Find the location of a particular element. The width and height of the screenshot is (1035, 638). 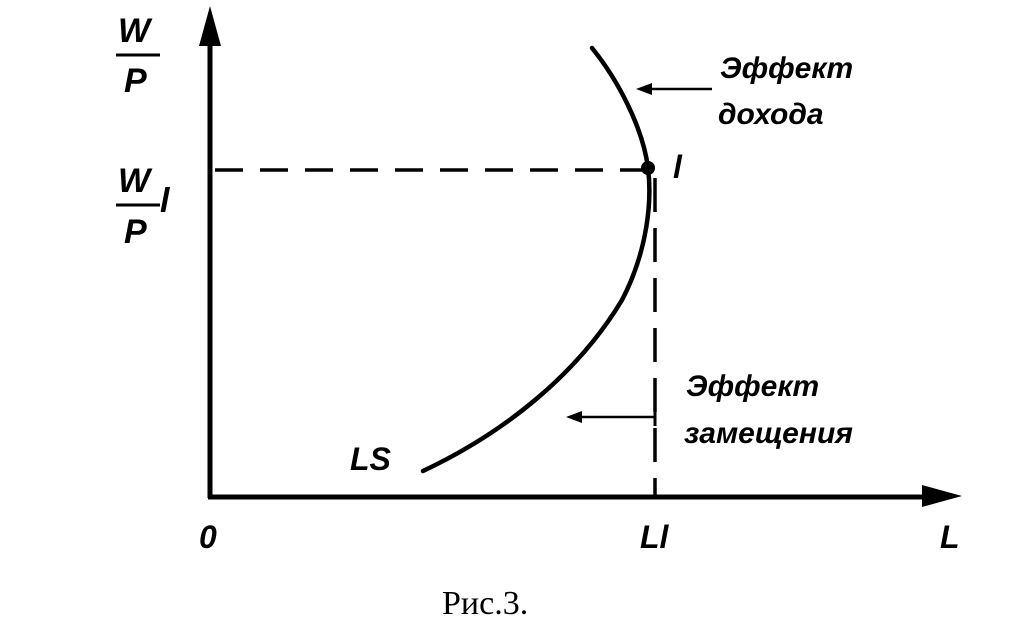

point-label: l is located at coordinates (678, 167).